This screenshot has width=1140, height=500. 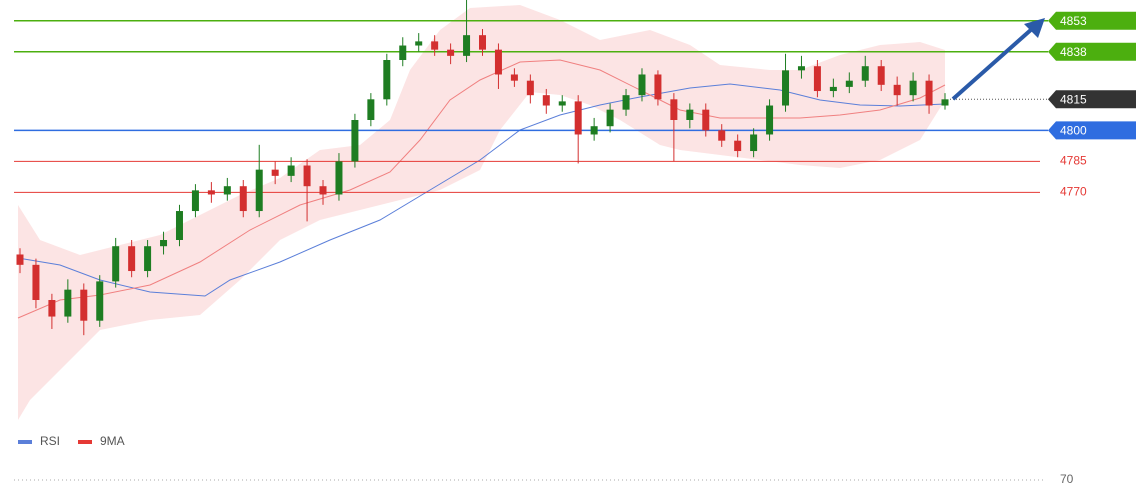 I want to click on level-label: 4770, so click(x=1073, y=192).